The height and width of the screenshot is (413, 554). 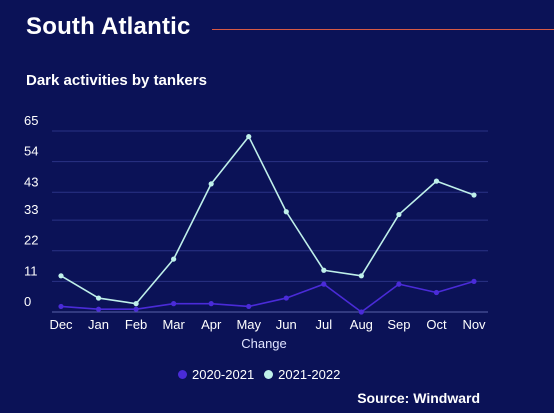 What do you see at coordinates (31, 120) in the screenshot?
I see `y-tick-label: 65` at bounding box center [31, 120].